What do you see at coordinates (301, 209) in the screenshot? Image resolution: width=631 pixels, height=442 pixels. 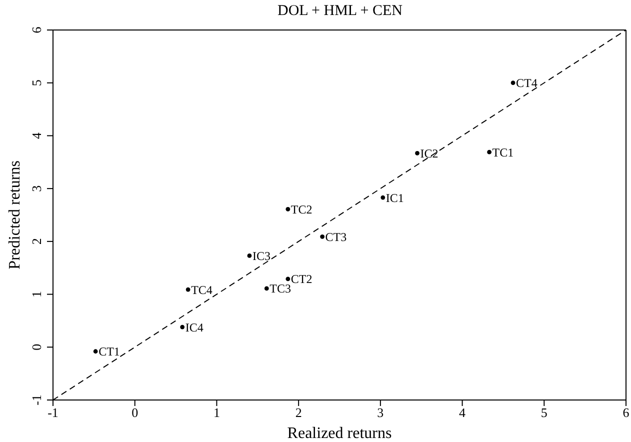 I see `annotation: TC2` at bounding box center [301, 209].